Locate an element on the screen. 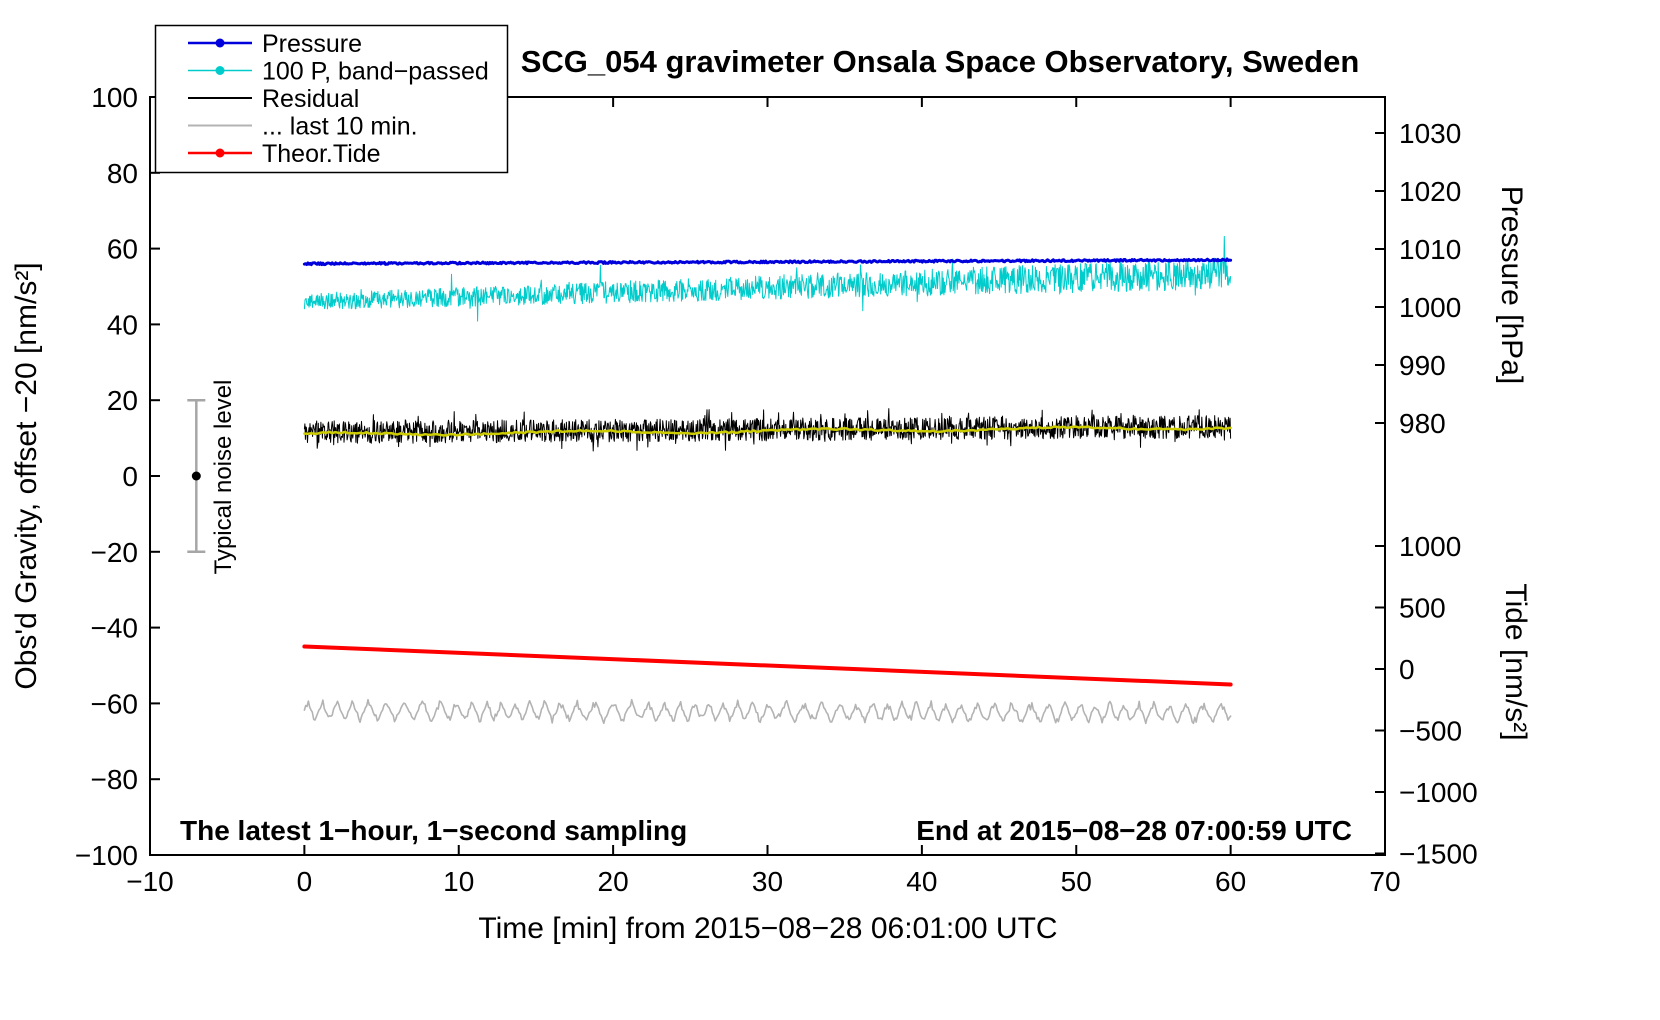 The width and height of the screenshot is (1660, 1020). x-tick-label: 10 is located at coordinates (458, 881).